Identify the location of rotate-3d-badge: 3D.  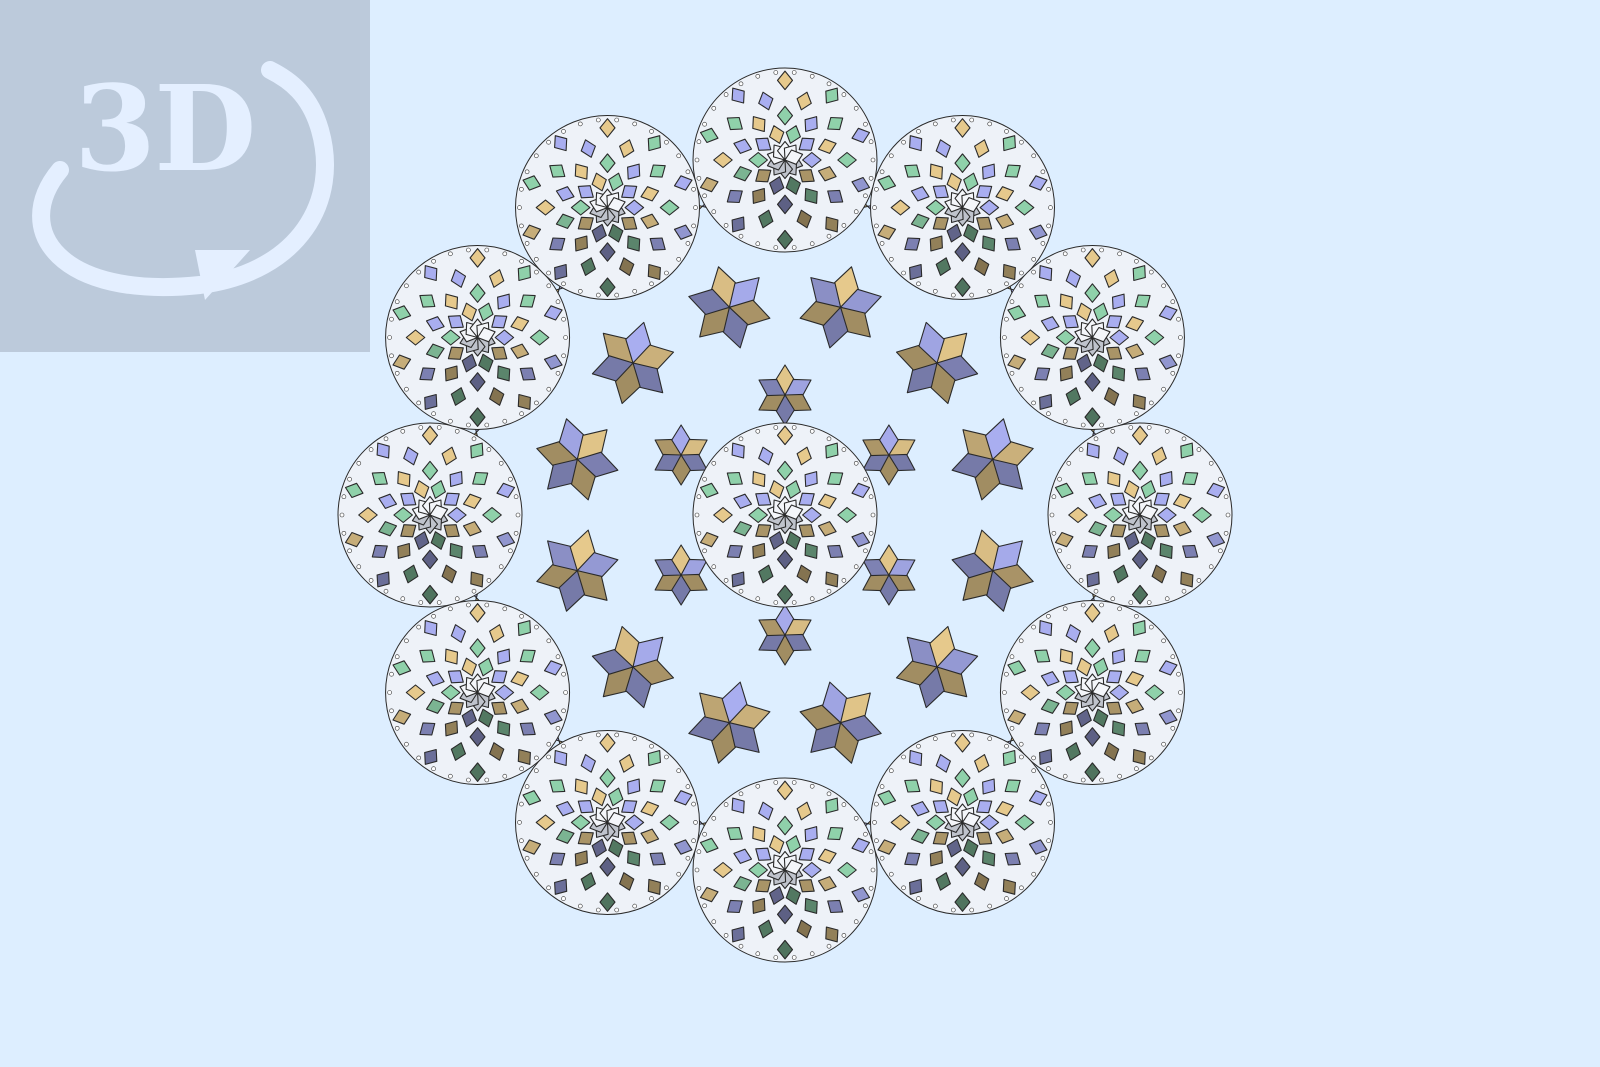
(185, 176).